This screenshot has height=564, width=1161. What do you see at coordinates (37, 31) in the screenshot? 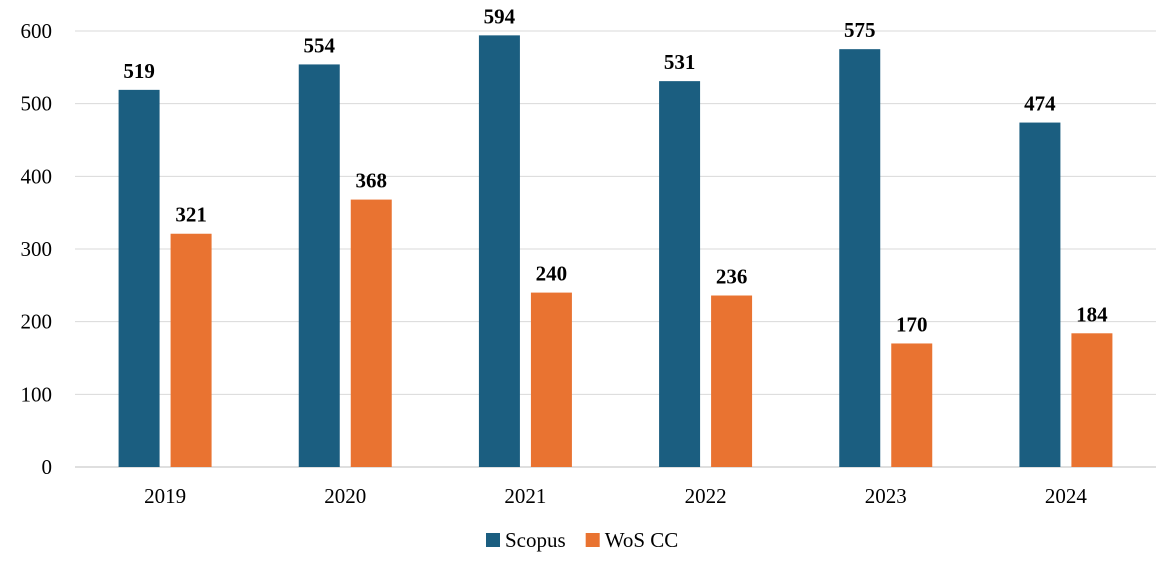
I see `y-tick-label: 600` at bounding box center [37, 31].